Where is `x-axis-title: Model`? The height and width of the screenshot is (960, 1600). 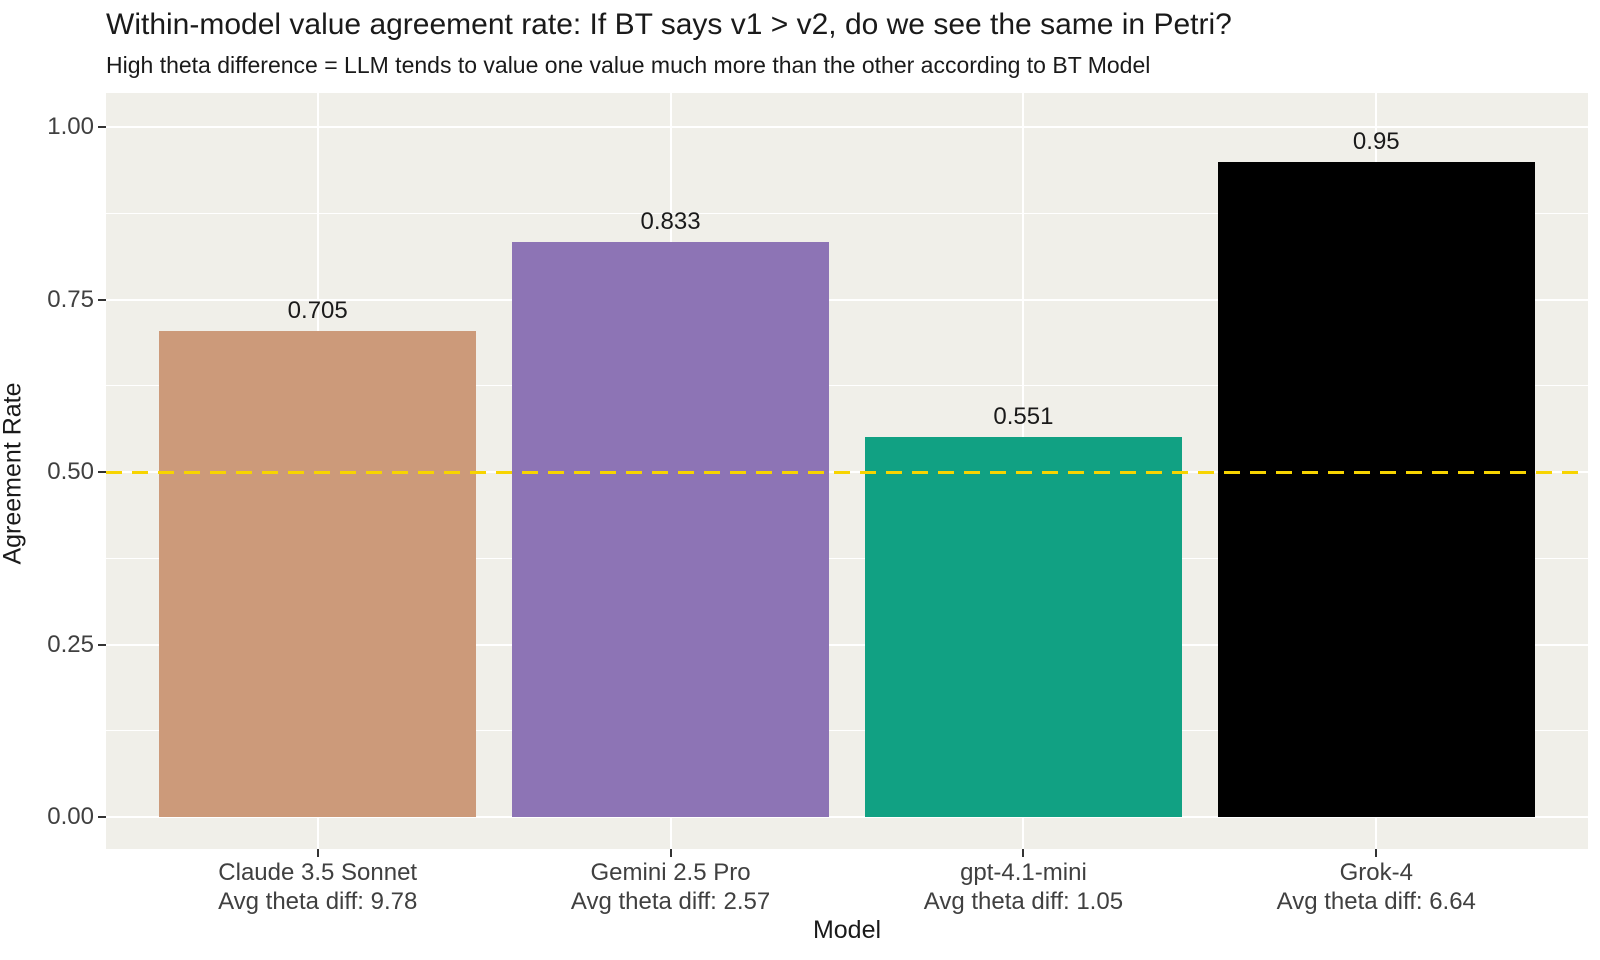 x-axis-title: Model is located at coordinates (847, 930).